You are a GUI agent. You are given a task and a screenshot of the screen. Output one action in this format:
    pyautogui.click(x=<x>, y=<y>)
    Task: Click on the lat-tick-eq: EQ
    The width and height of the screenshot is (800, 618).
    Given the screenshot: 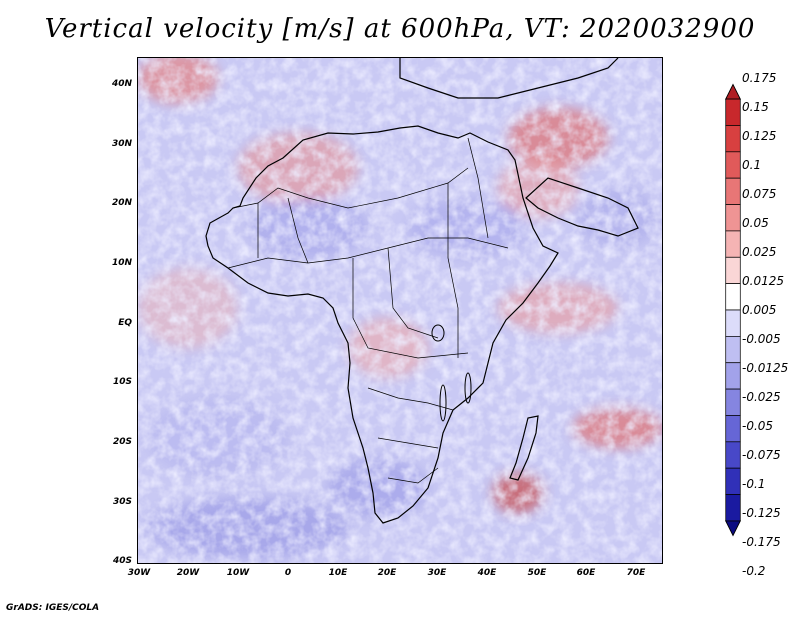 What is the action you would take?
    pyautogui.click(x=125, y=323)
    